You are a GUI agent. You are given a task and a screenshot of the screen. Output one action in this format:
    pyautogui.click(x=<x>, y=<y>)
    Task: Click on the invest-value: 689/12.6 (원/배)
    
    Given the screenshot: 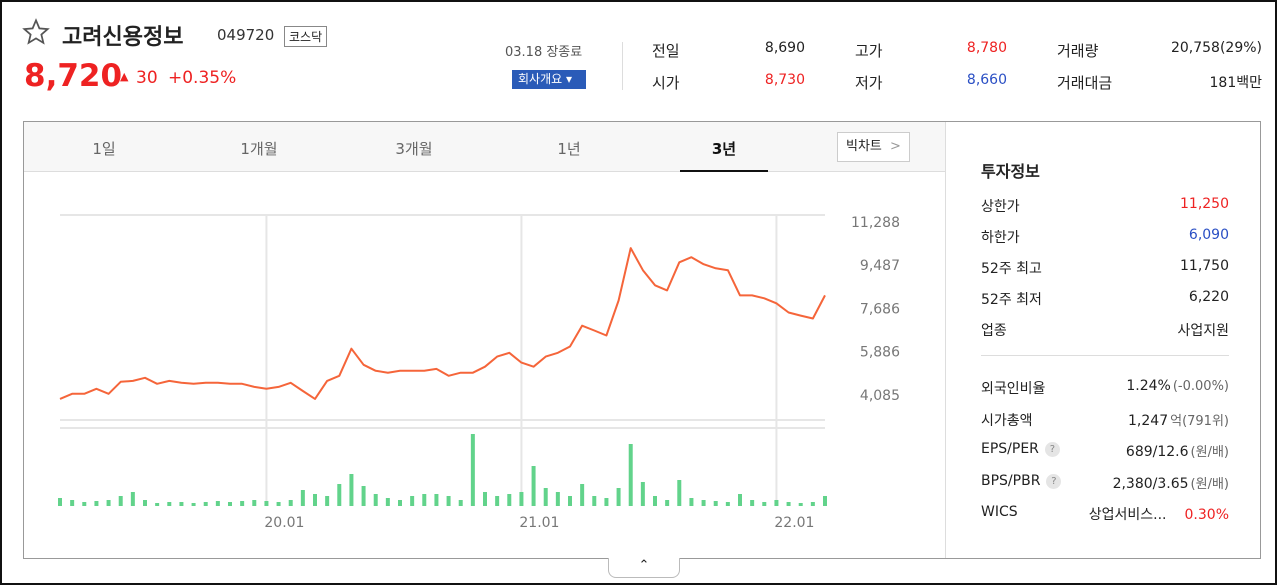 What is the action you would take?
    pyautogui.click(x=1177, y=450)
    